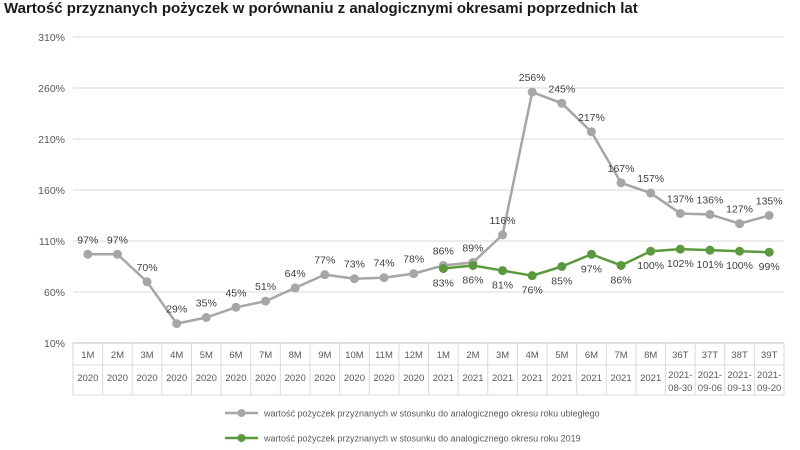  I want to click on data-label-series-1: 73%, so click(354, 265).